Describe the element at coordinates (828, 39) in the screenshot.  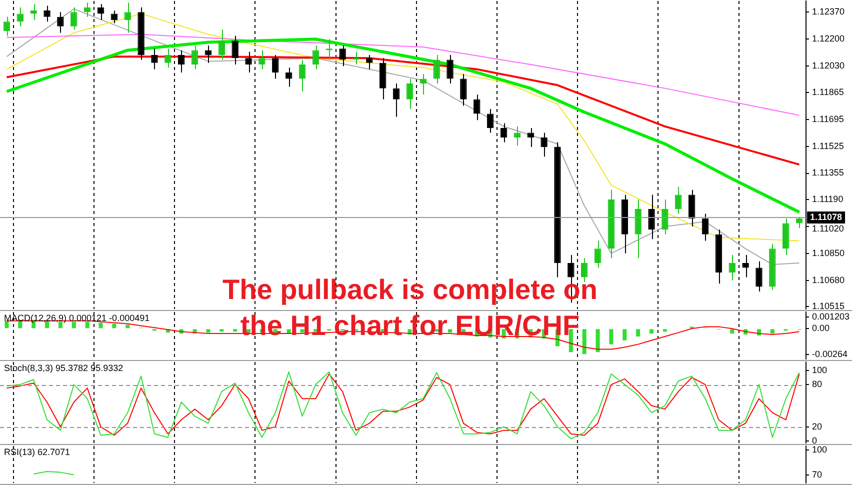
I see `y-tick-label: 1.12200` at that location.